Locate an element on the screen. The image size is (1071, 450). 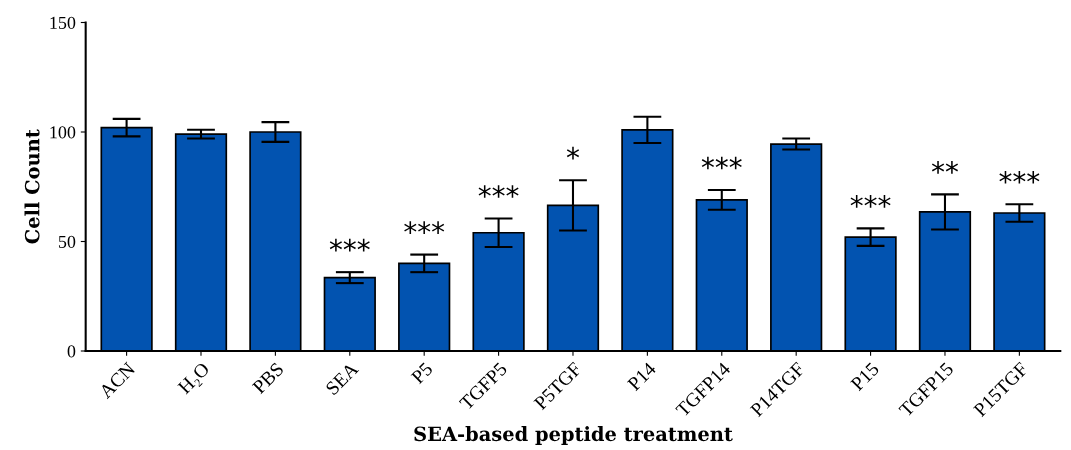
y-tick-label: 100 is located at coordinates (63, 132).